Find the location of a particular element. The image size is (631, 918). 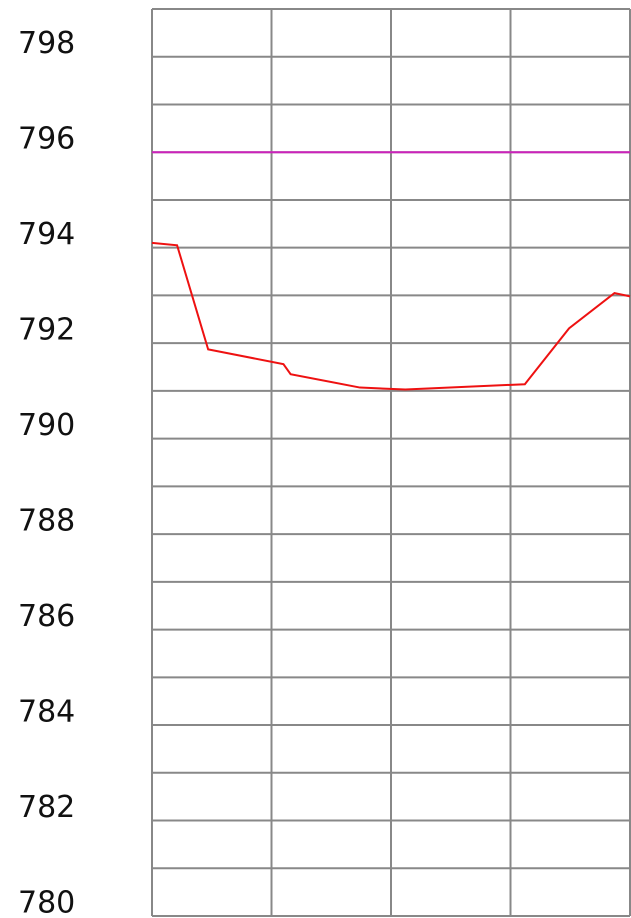

y-tick-label: 788 is located at coordinates (46, 521).